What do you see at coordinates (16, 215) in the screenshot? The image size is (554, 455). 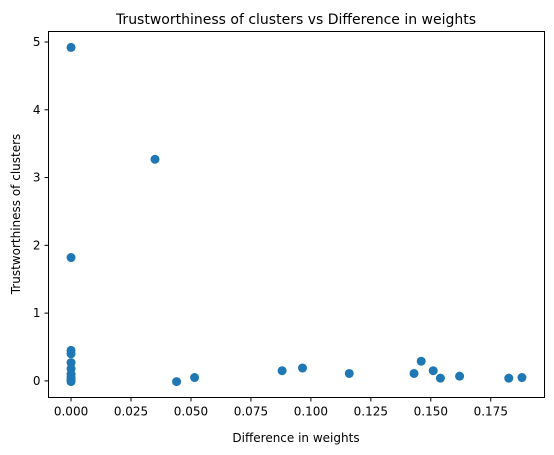 I see `y-axis-label: Trustworthiness of clusters` at bounding box center [16, 215].